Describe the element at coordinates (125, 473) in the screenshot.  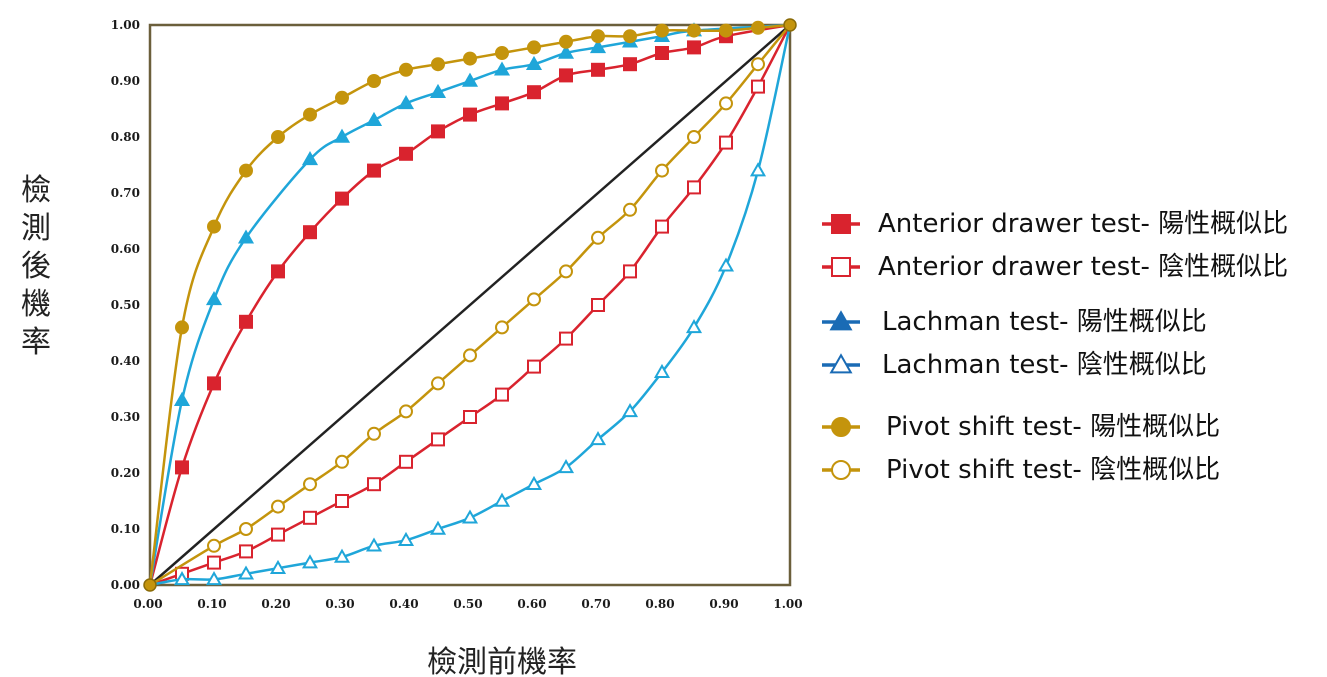
I see `y-tick-label: 0.20` at that location.